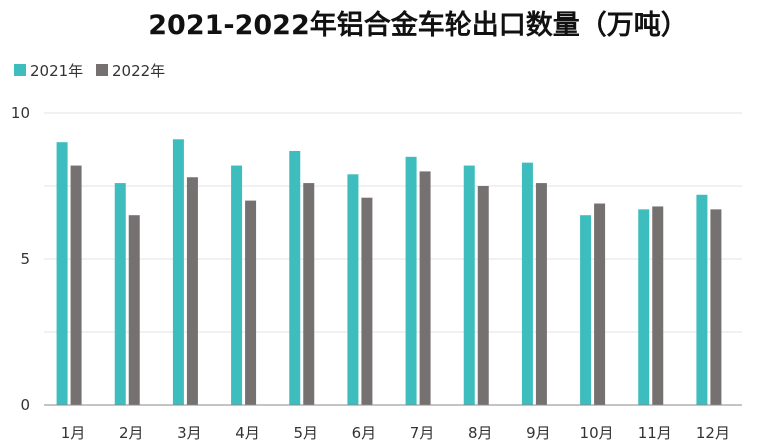 This screenshot has width=760, height=447. I want to click on chart-title: 2021-2022年铝合金车轮出口数量（万吨）, so click(418, 25).